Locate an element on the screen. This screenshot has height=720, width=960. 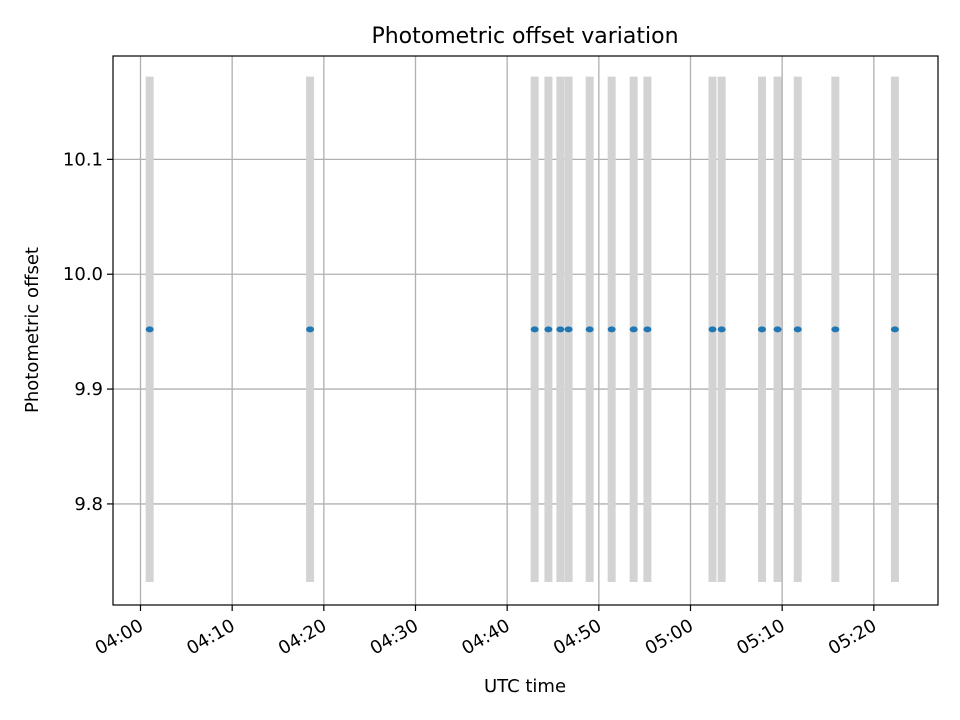
y-tick-label: 9.9 is located at coordinates (88, 389).